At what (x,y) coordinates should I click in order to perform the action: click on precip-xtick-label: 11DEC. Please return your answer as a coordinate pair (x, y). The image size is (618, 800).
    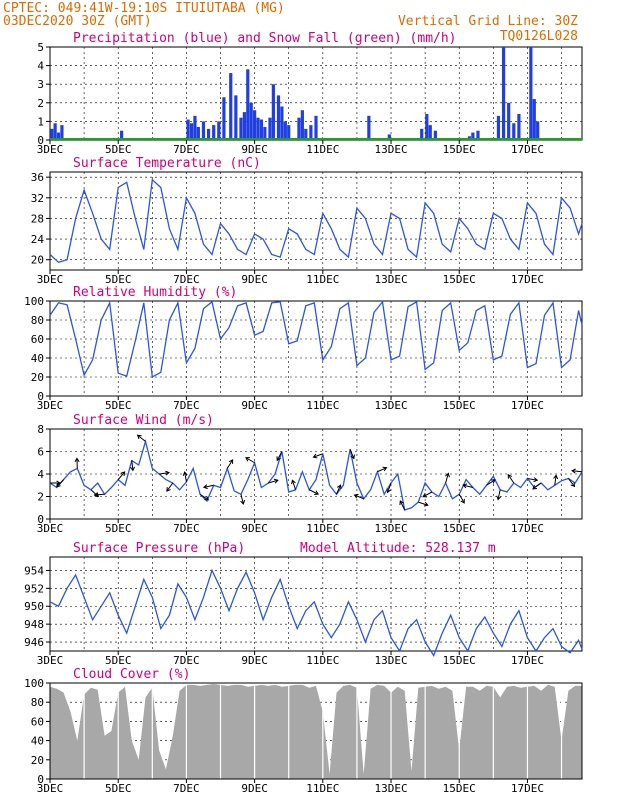
    Looking at the image, I should click on (322, 149).